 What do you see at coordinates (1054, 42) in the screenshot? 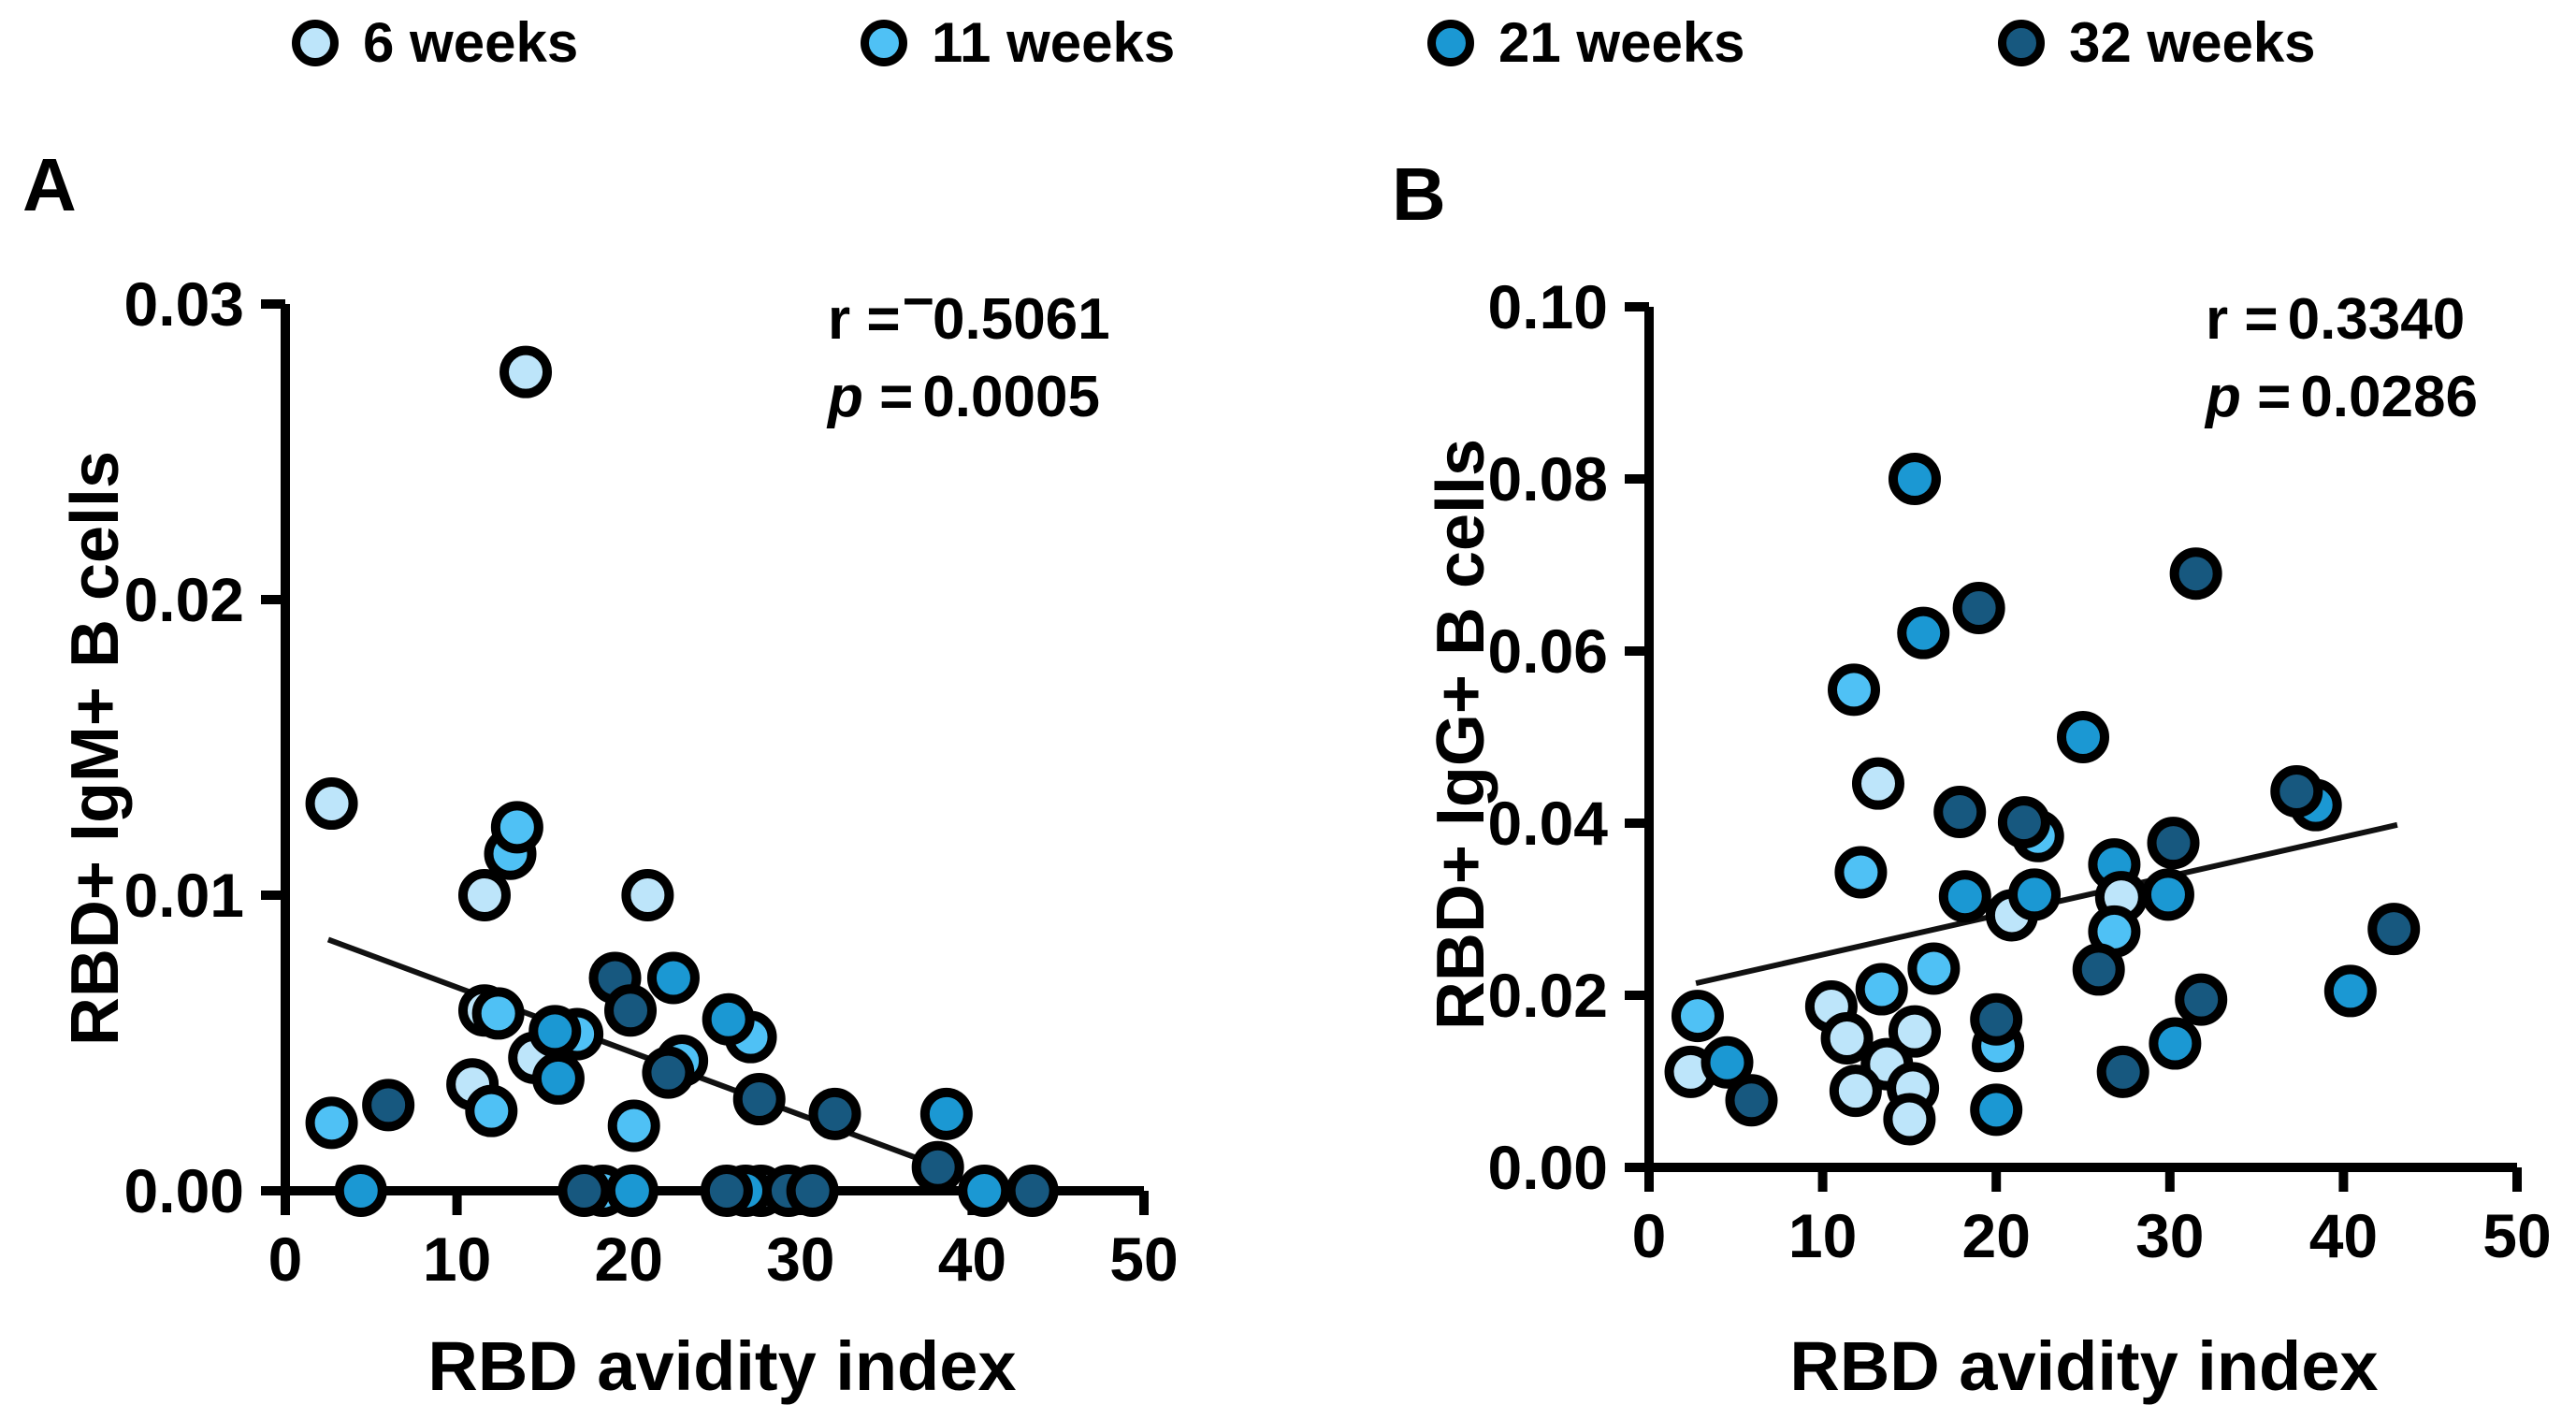
I see `legend-label-11-weeks: 11 weeks` at bounding box center [1054, 42].